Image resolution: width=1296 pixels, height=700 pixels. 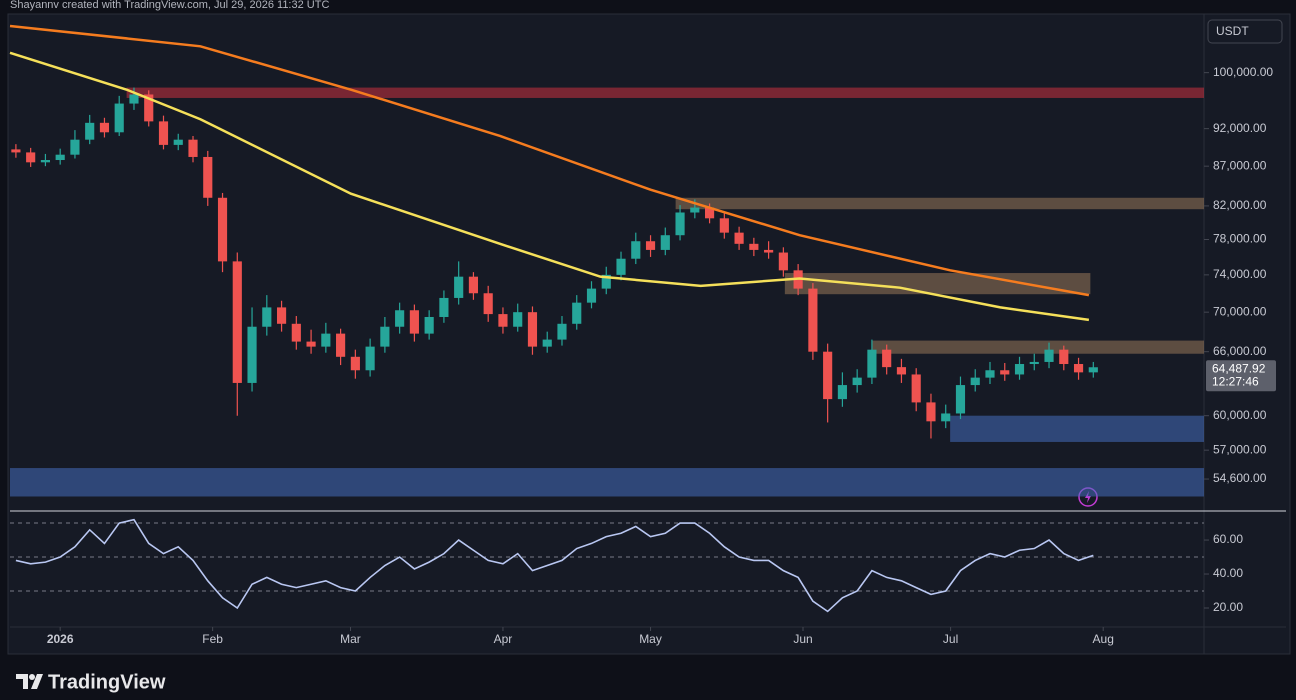 What do you see at coordinates (503, 639) in the screenshot?
I see `x-tick-label: Apr` at bounding box center [503, 639].